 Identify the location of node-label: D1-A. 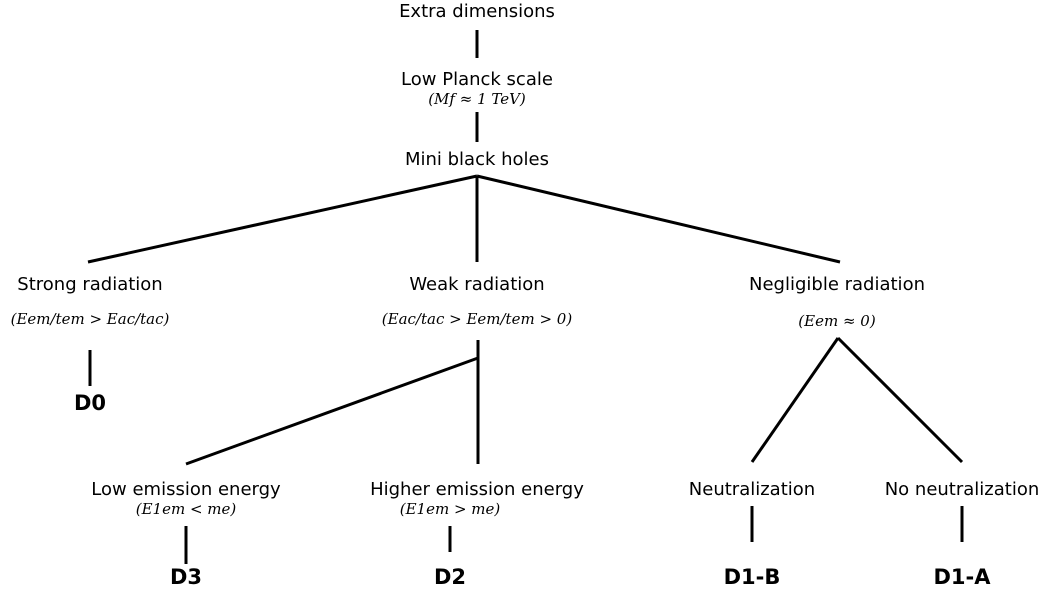
(962, 577).